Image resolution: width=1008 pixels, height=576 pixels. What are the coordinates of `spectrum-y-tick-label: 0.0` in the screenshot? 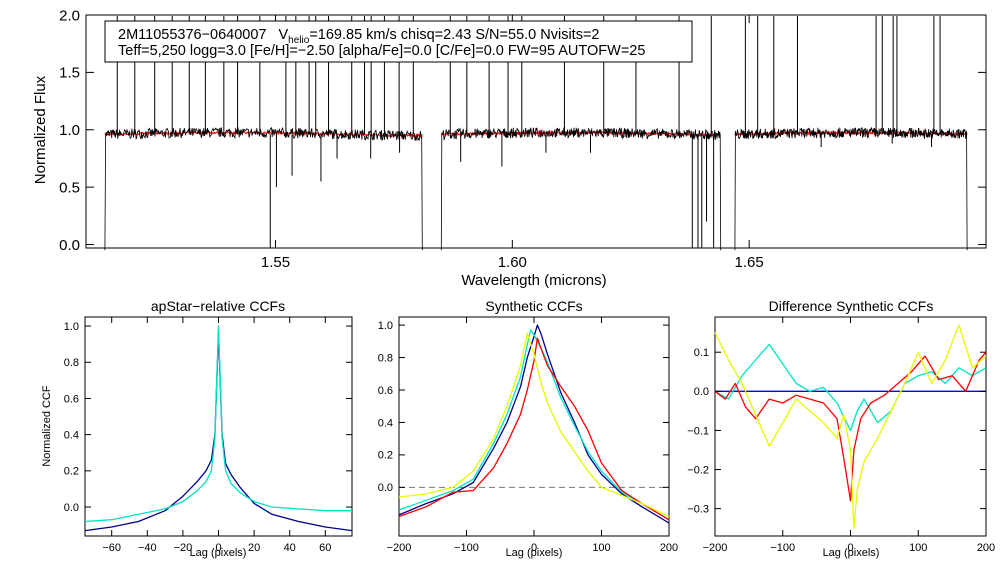 It's located at (69, 245).